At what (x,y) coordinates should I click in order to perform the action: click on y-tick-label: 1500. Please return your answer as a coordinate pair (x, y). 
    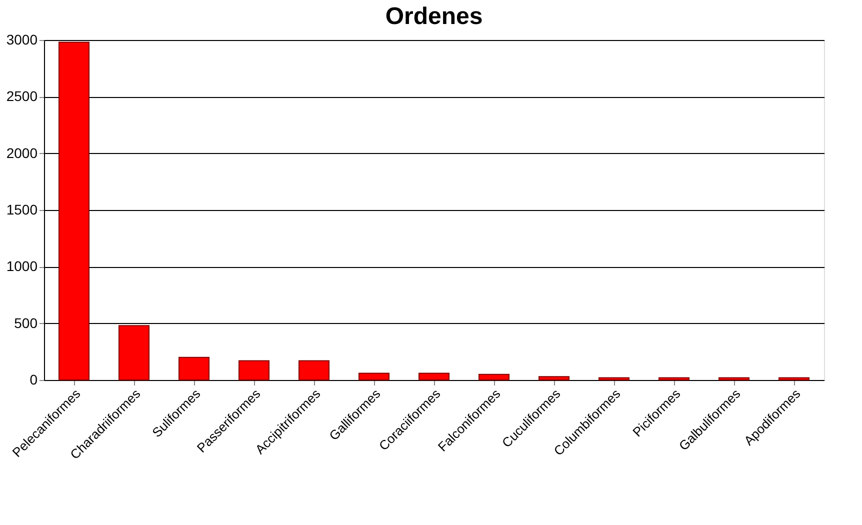
    Looking at the image, I should click on (22, 210).